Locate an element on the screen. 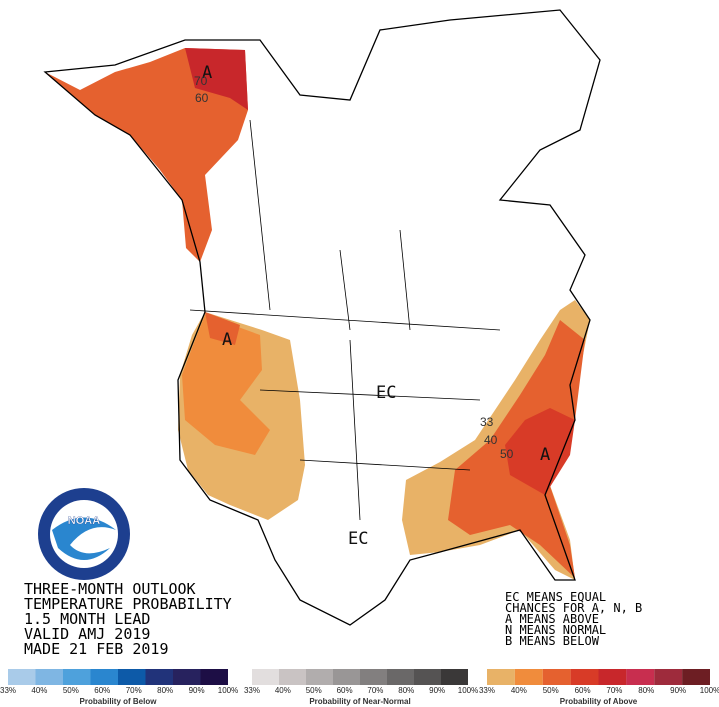  carolina-high is located at coordinates (540, 451).